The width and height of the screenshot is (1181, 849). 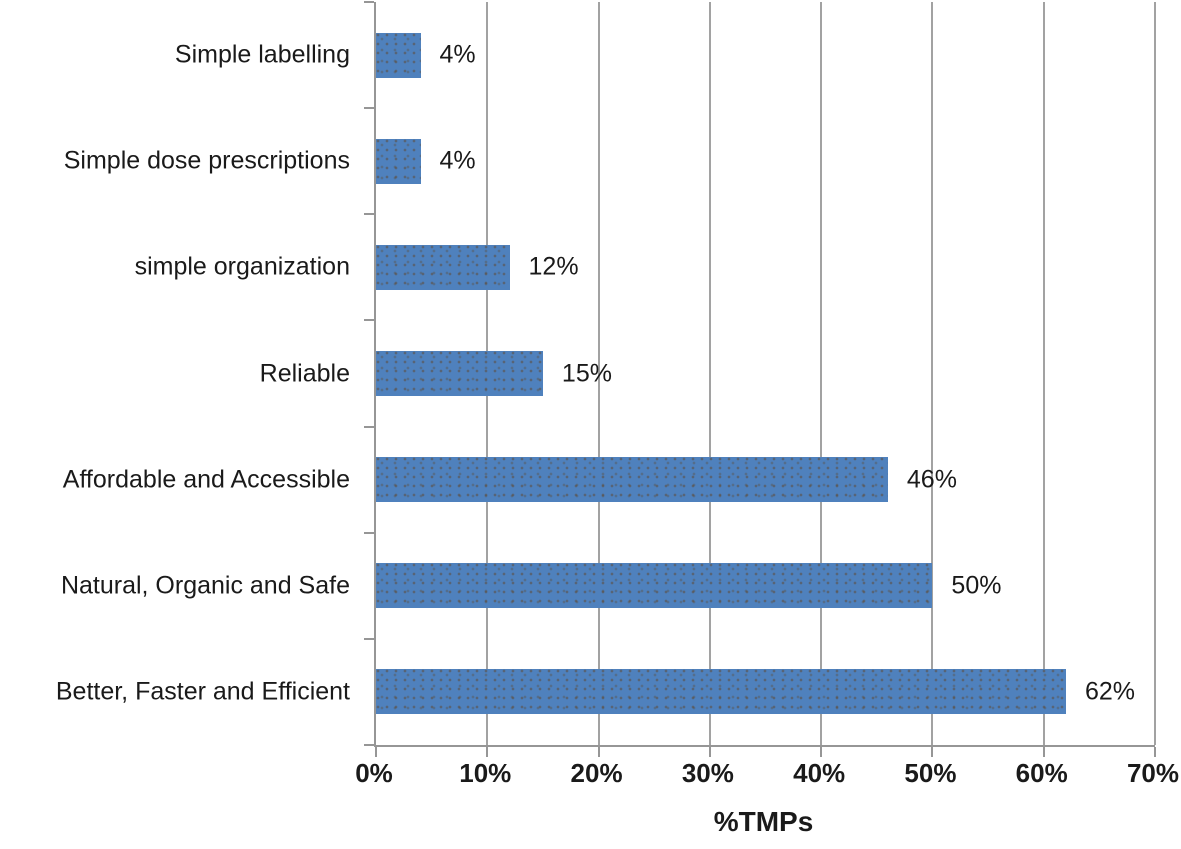 I want to click on x-axis-tick-label: 70%, so click(x=1153, y=773).